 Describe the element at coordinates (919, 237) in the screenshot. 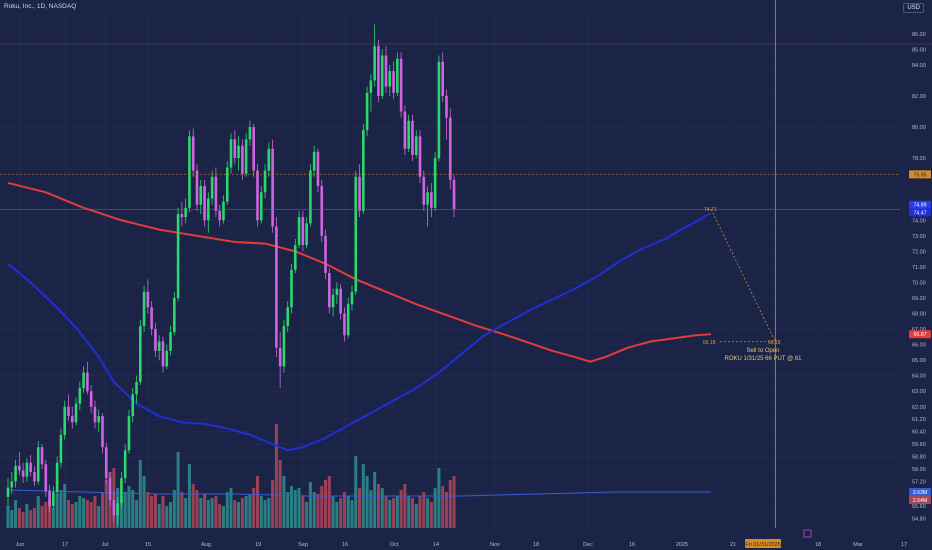

I see `y-tick-label: 73.00` at that location.